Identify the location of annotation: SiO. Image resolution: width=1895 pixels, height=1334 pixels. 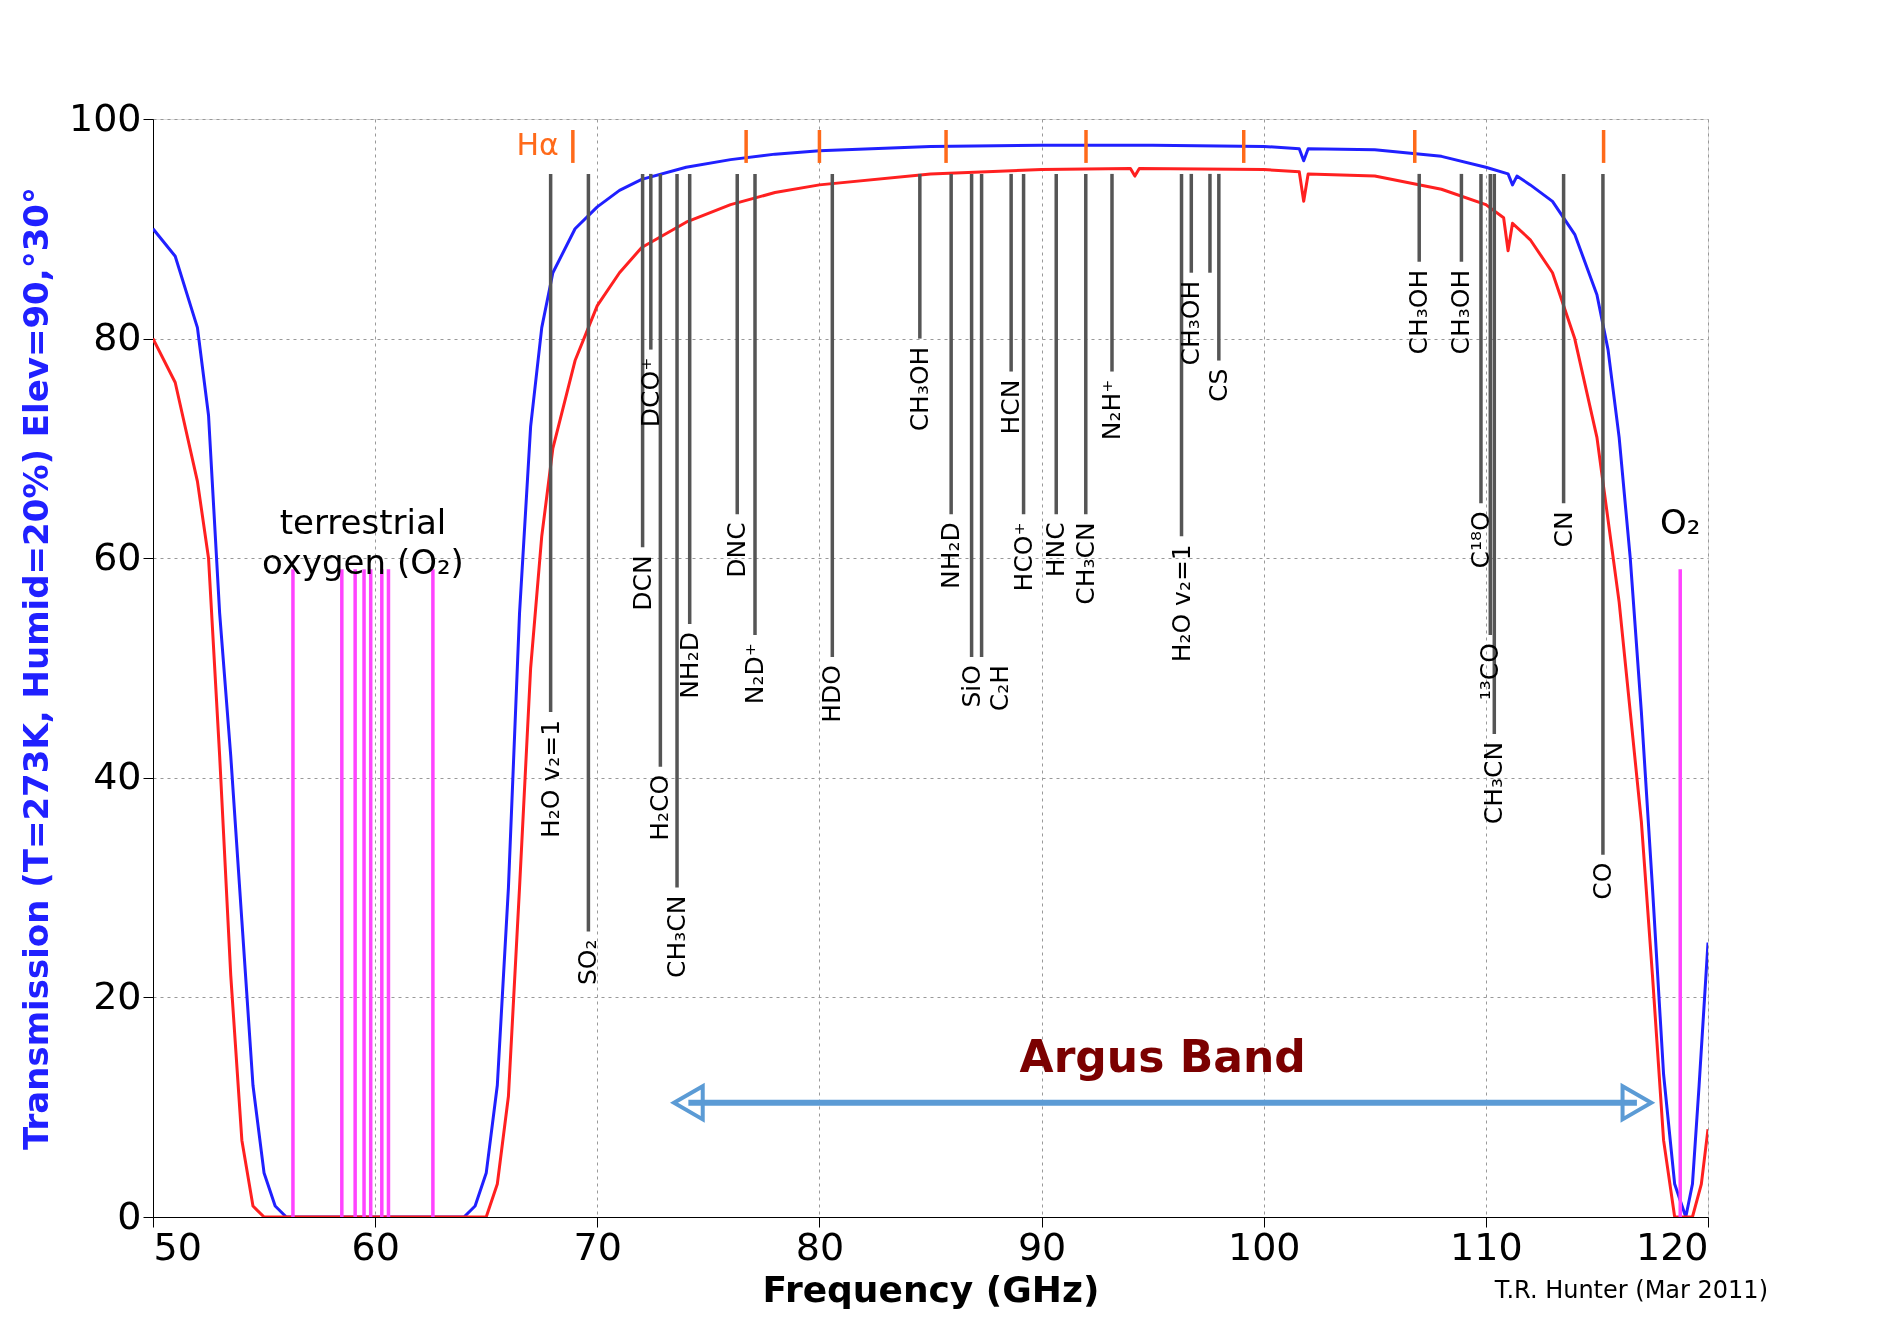
(971, 686).